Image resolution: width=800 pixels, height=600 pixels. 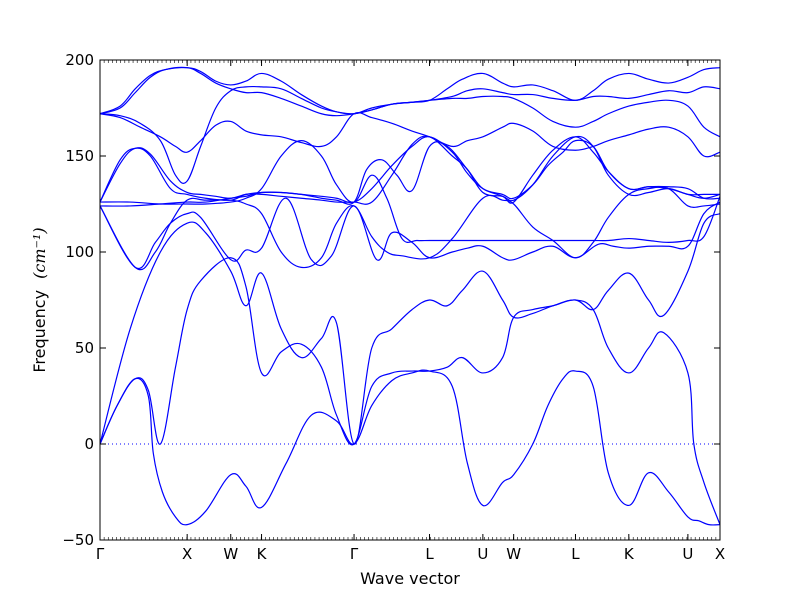 I want to click on y-tick-label: 100, so click(x=79, y=252).